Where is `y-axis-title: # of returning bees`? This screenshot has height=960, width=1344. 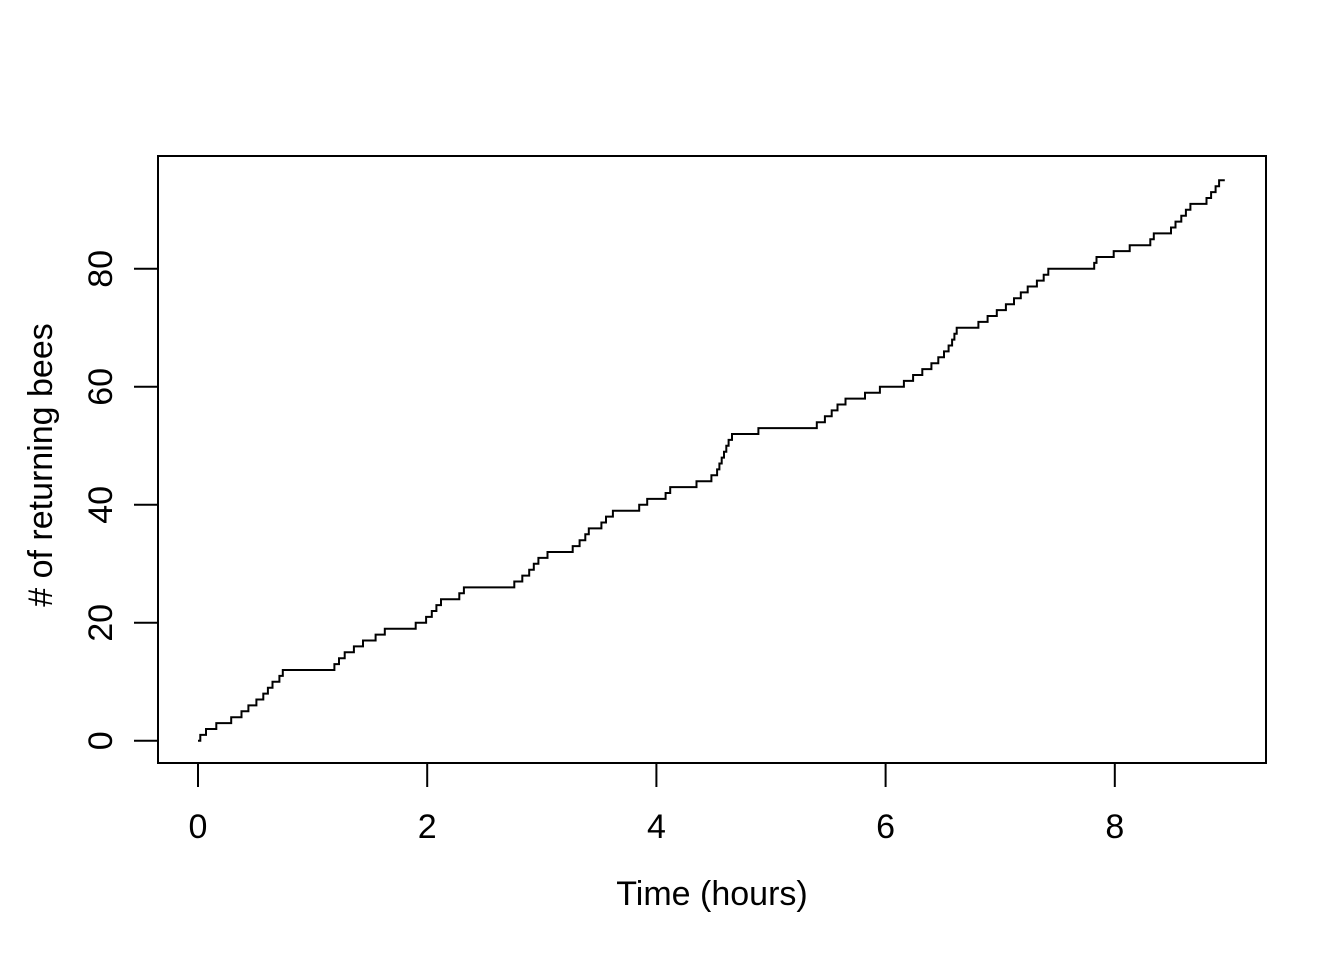 y-axis-title: # of returning bees is located at coordinates (41, 465).